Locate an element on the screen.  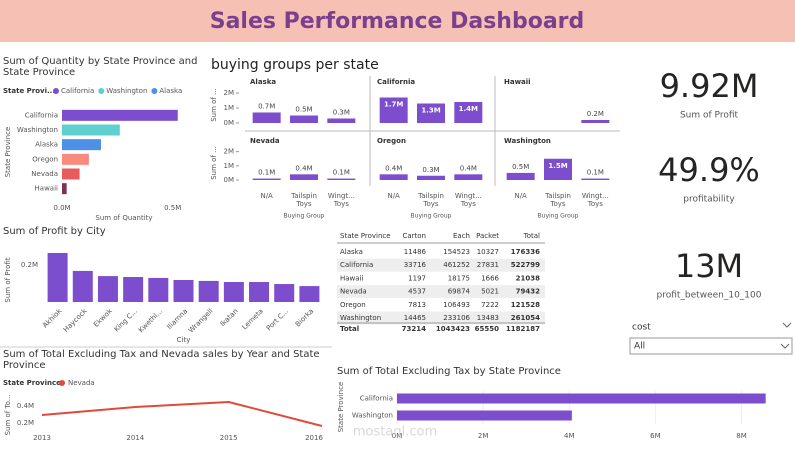
table-cell: Alaska is located at coordinates (351, 252).